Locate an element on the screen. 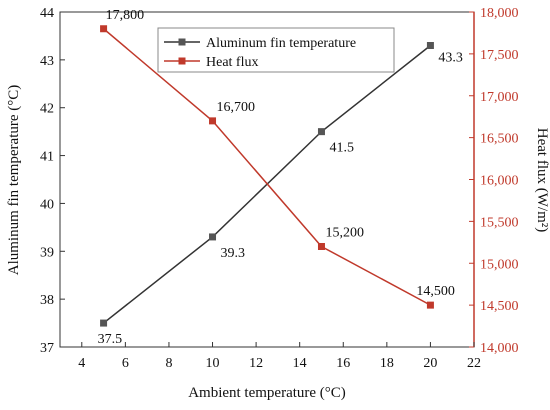  right-tick-label: 18,000 is located at coordinates (499, 13).